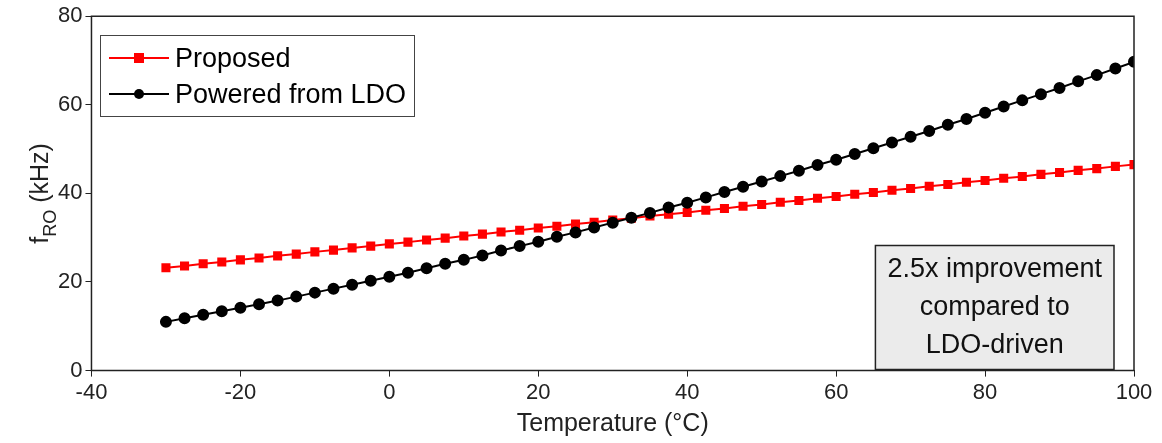  Describe the element at coordinates (70, 103) in the screenshot. I see `y-tick-label: 60` at that location.